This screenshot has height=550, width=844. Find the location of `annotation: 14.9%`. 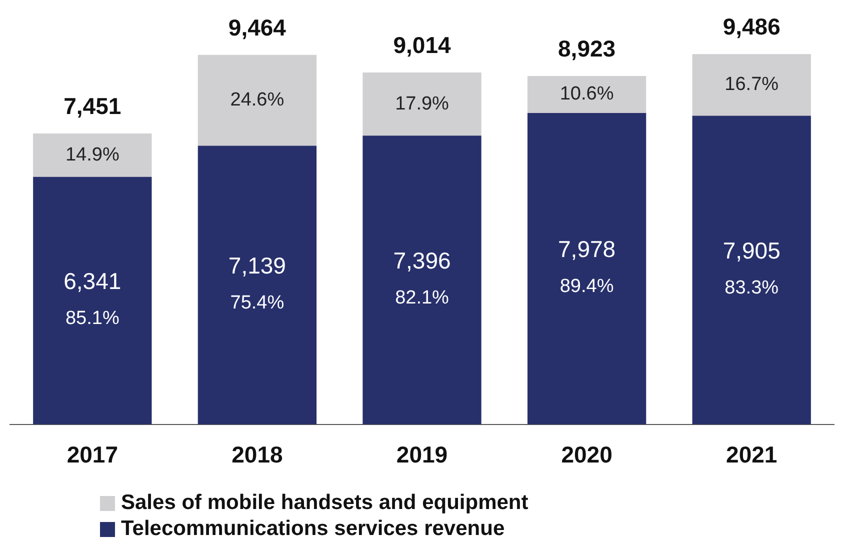

annotation: 14.9% is located at coordinates (92, 155).